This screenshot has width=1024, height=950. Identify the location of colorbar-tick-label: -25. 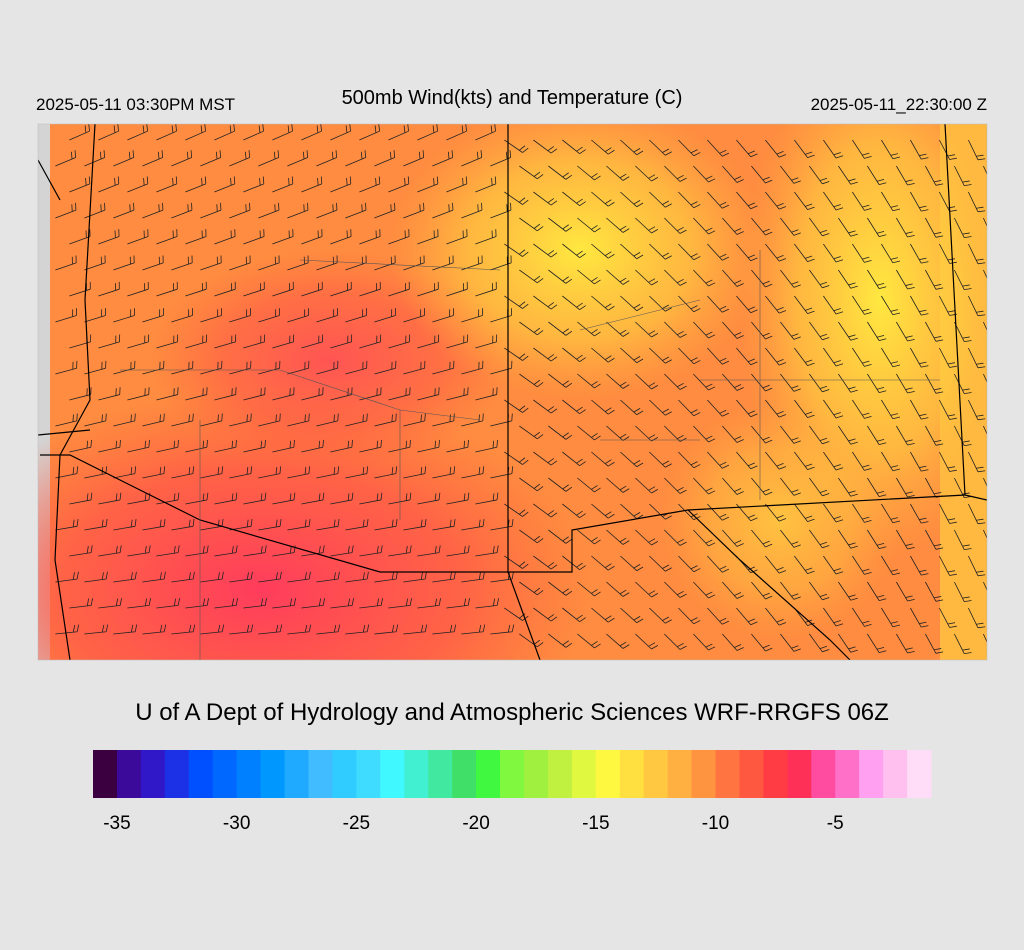
(356, 823).